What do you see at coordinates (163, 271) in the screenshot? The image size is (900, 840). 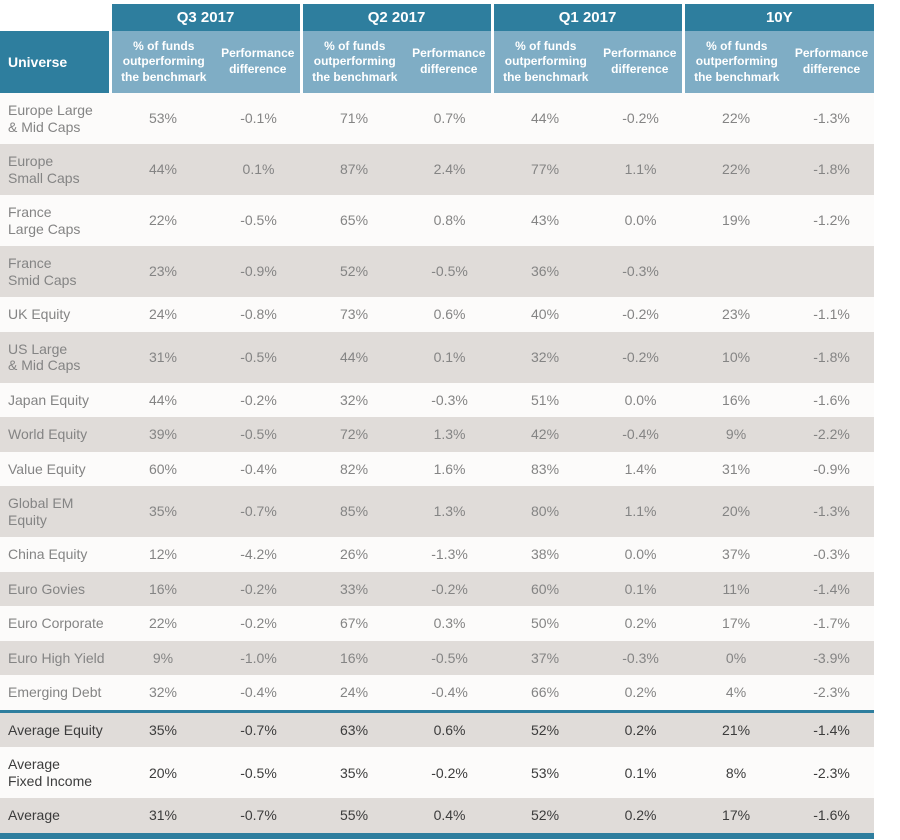 I see `value-cell: 23%` at bounding box center [163, 271].